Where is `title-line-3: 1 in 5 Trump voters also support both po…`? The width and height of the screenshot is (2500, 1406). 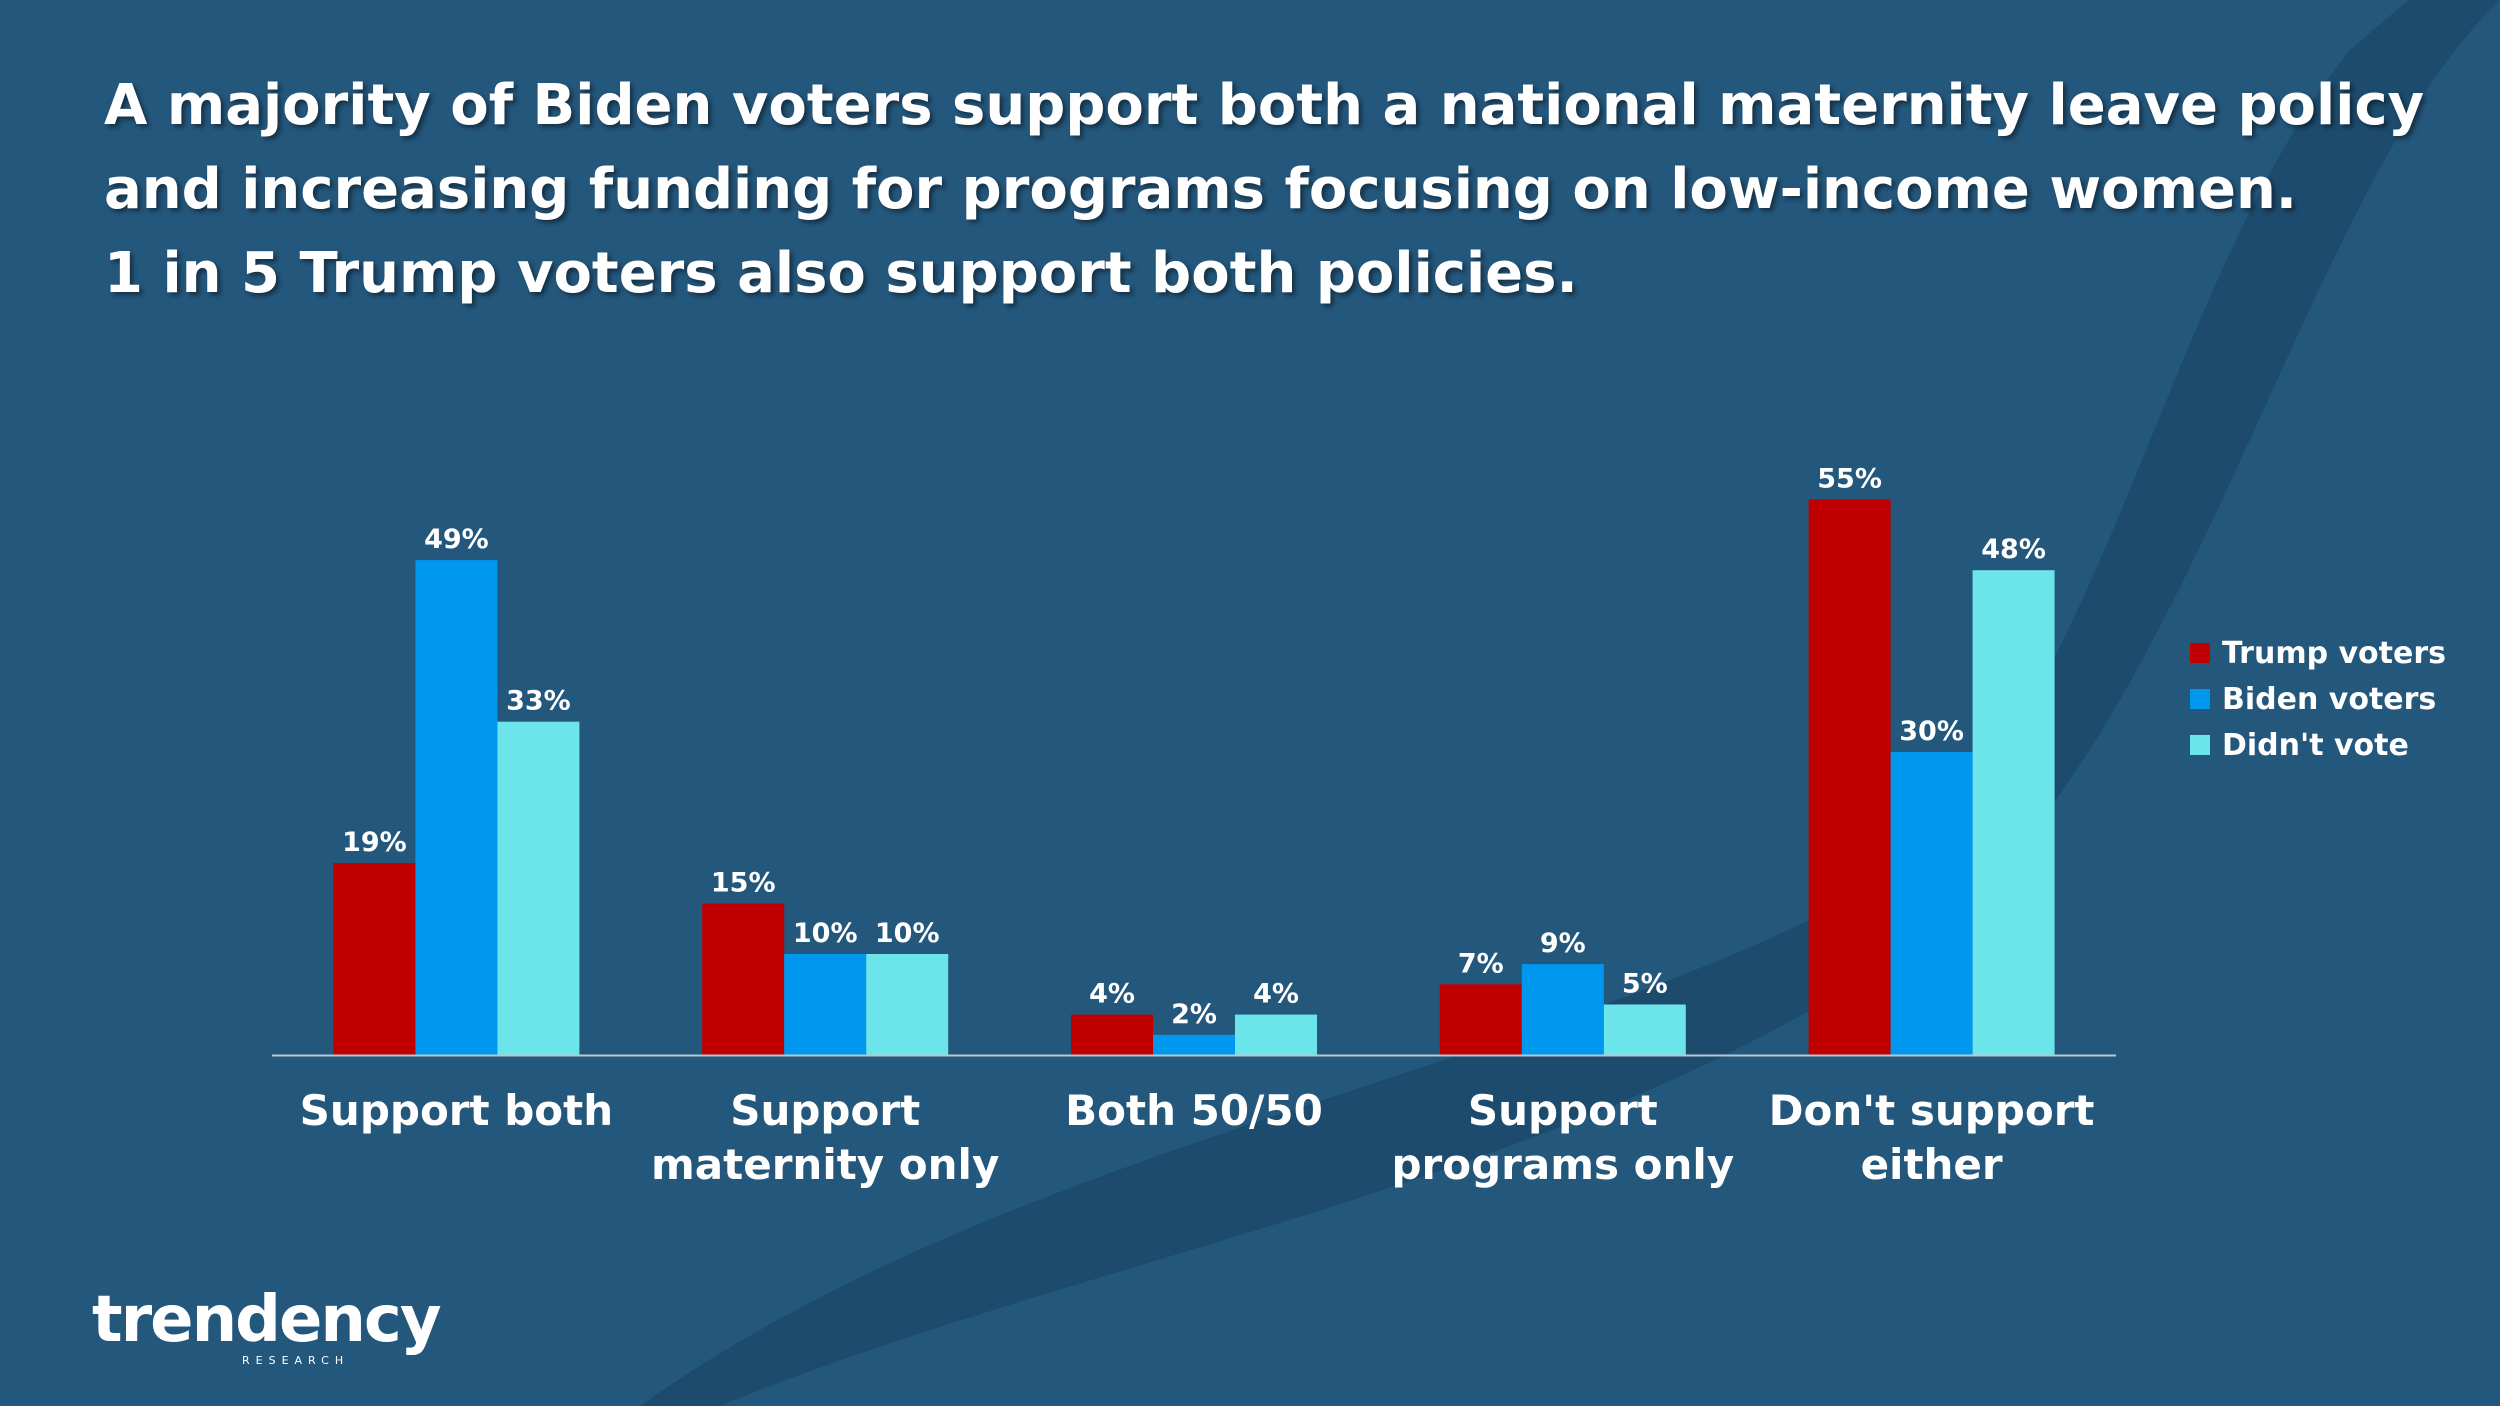 title-line-3: 1 in 5 Trump voters also support both po… is located at coordinates (841, 273).